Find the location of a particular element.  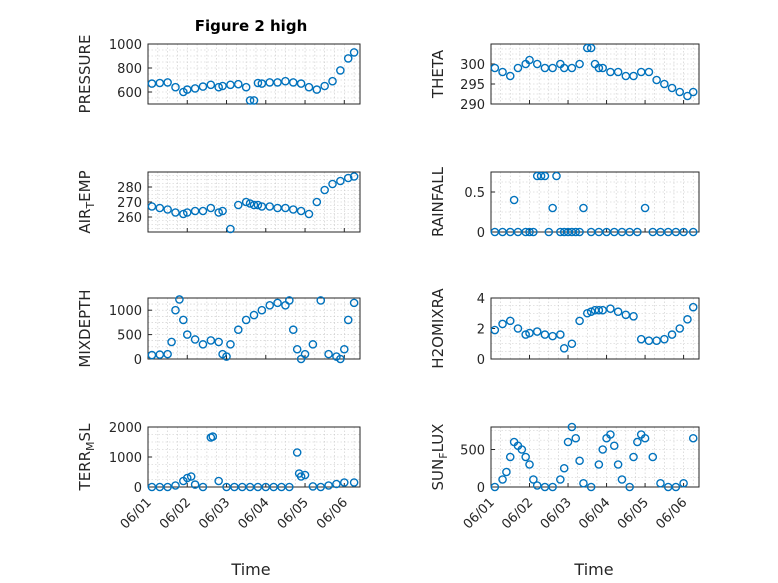

axes-box is located at coordinates (595, 202).